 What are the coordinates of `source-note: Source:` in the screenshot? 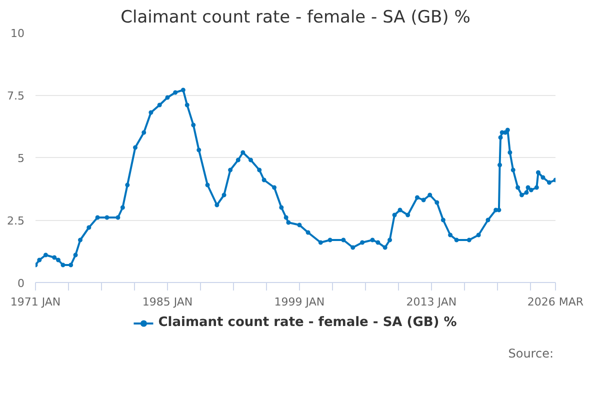 It's located at (531, 353).